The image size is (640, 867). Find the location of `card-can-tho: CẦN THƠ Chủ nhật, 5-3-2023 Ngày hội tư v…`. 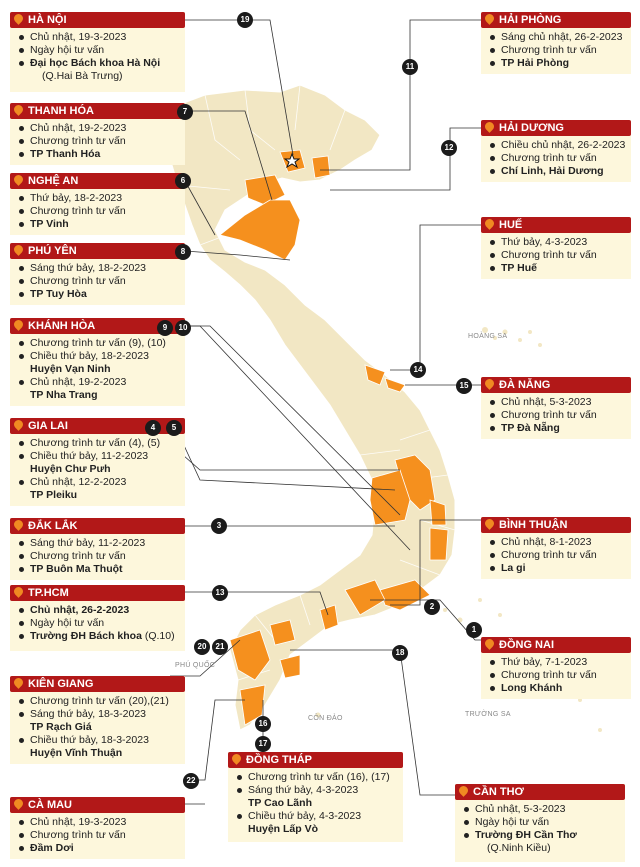

card-can-tho: CẦN THƠ Chủ nhật, 5-3-2023 Ngày hội tư v… is located at coordinates (540, 823).